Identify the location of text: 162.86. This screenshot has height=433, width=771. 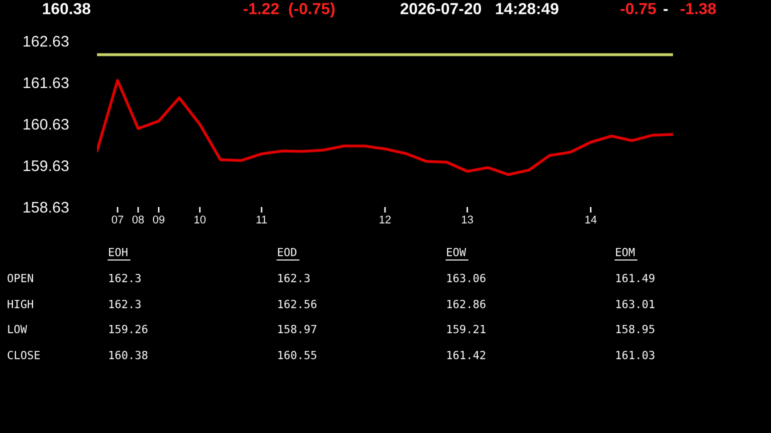
(466, 304).